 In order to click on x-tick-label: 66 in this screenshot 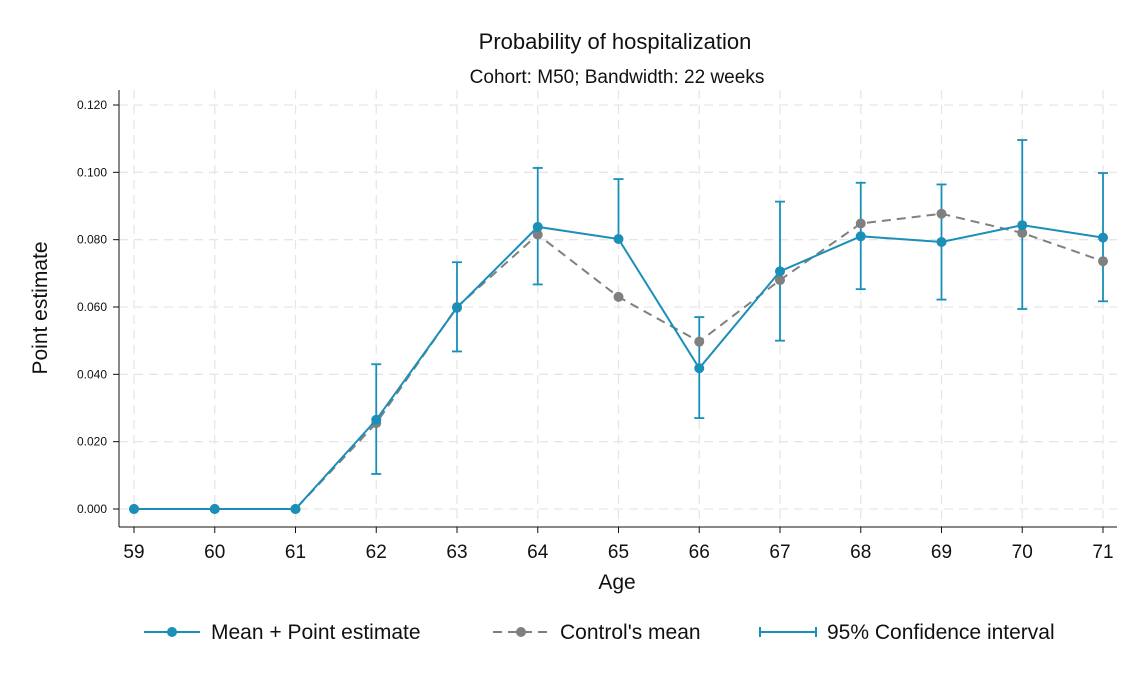, I will do `click(699, 552)`.